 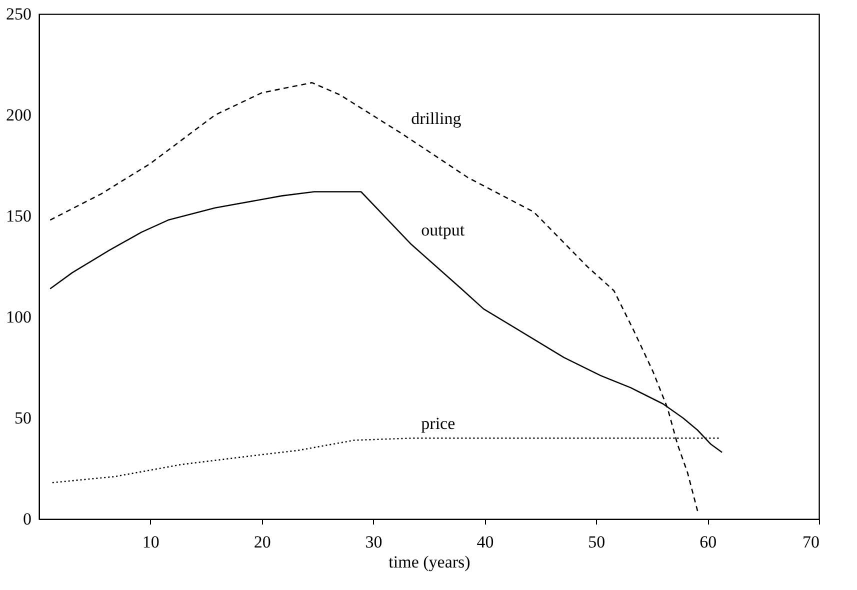 What do you see at coordinates (262, 542) in the screenshot?
I see `x-tick-label: 20` at bounding box center [262, 542].